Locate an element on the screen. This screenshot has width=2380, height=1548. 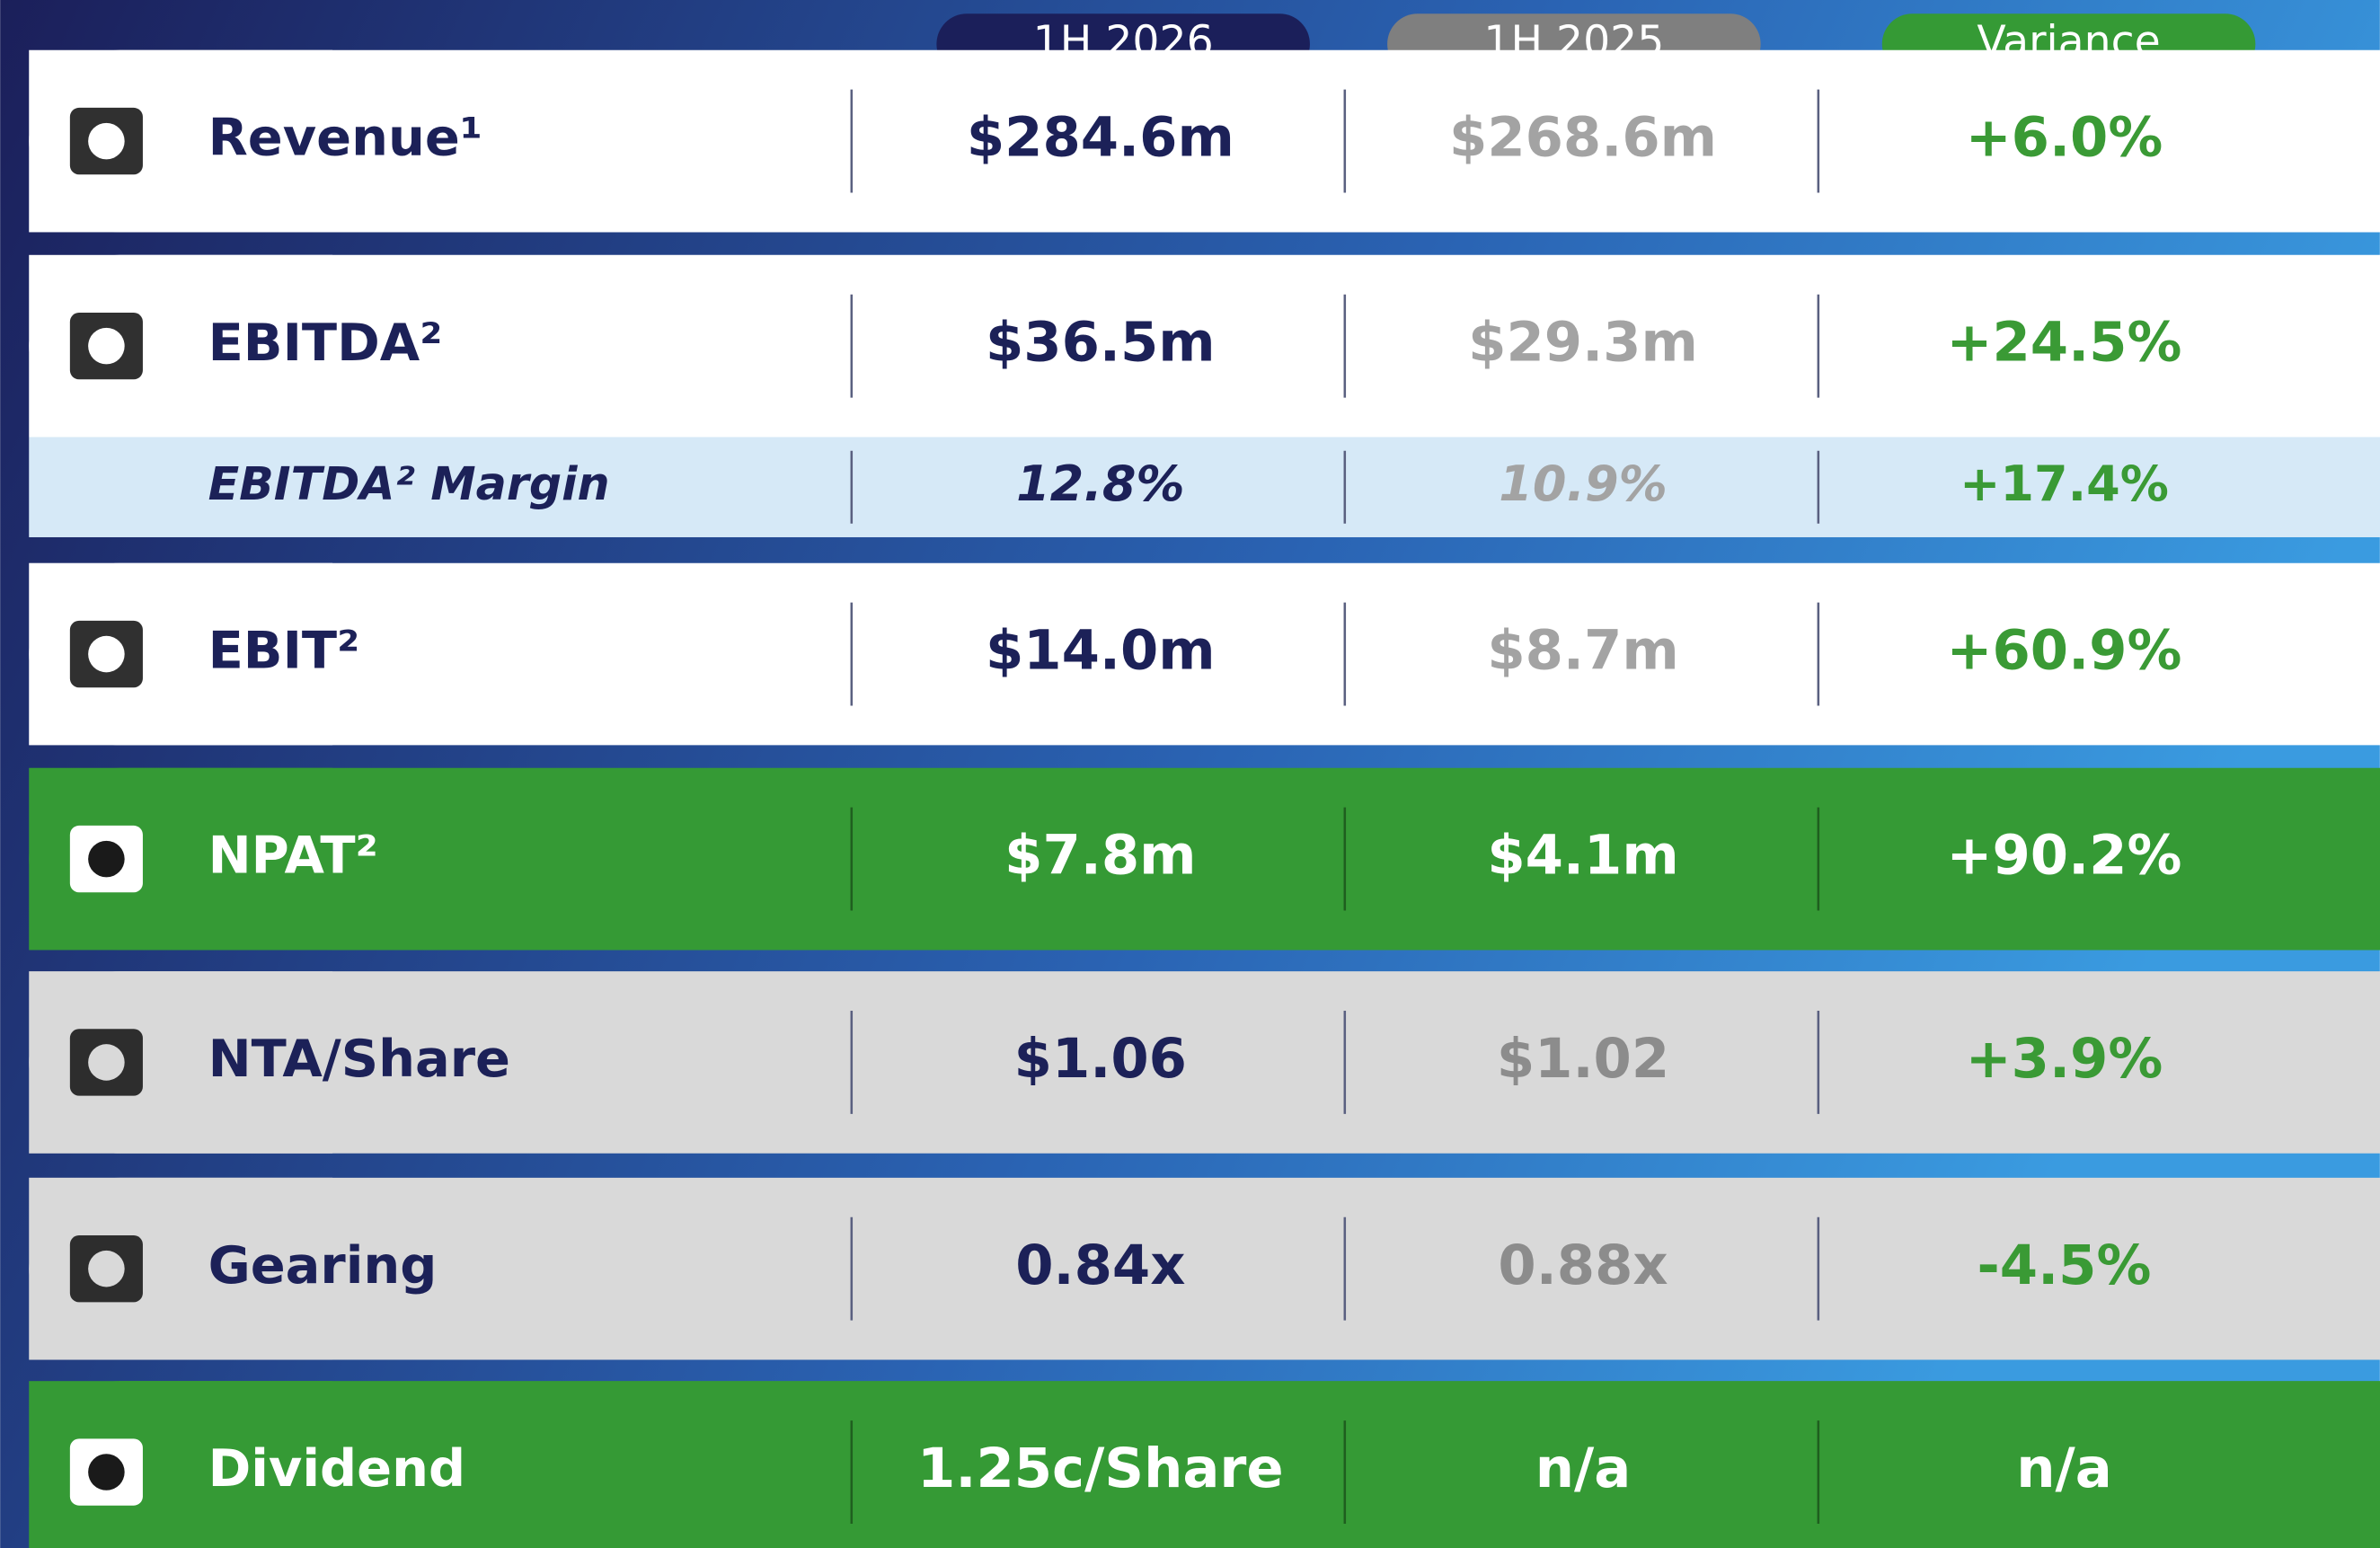
row-value: 1.25c/Share is located at coordinates (1100, 1468).